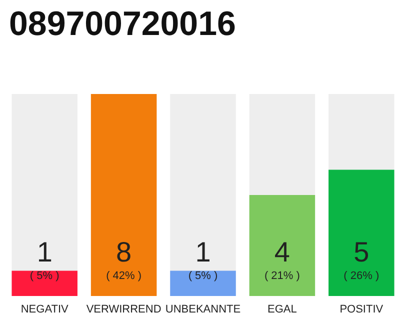  Describe the element at coordinates (124, 252) in the screenshot. I see `data-label: 8` at that location.